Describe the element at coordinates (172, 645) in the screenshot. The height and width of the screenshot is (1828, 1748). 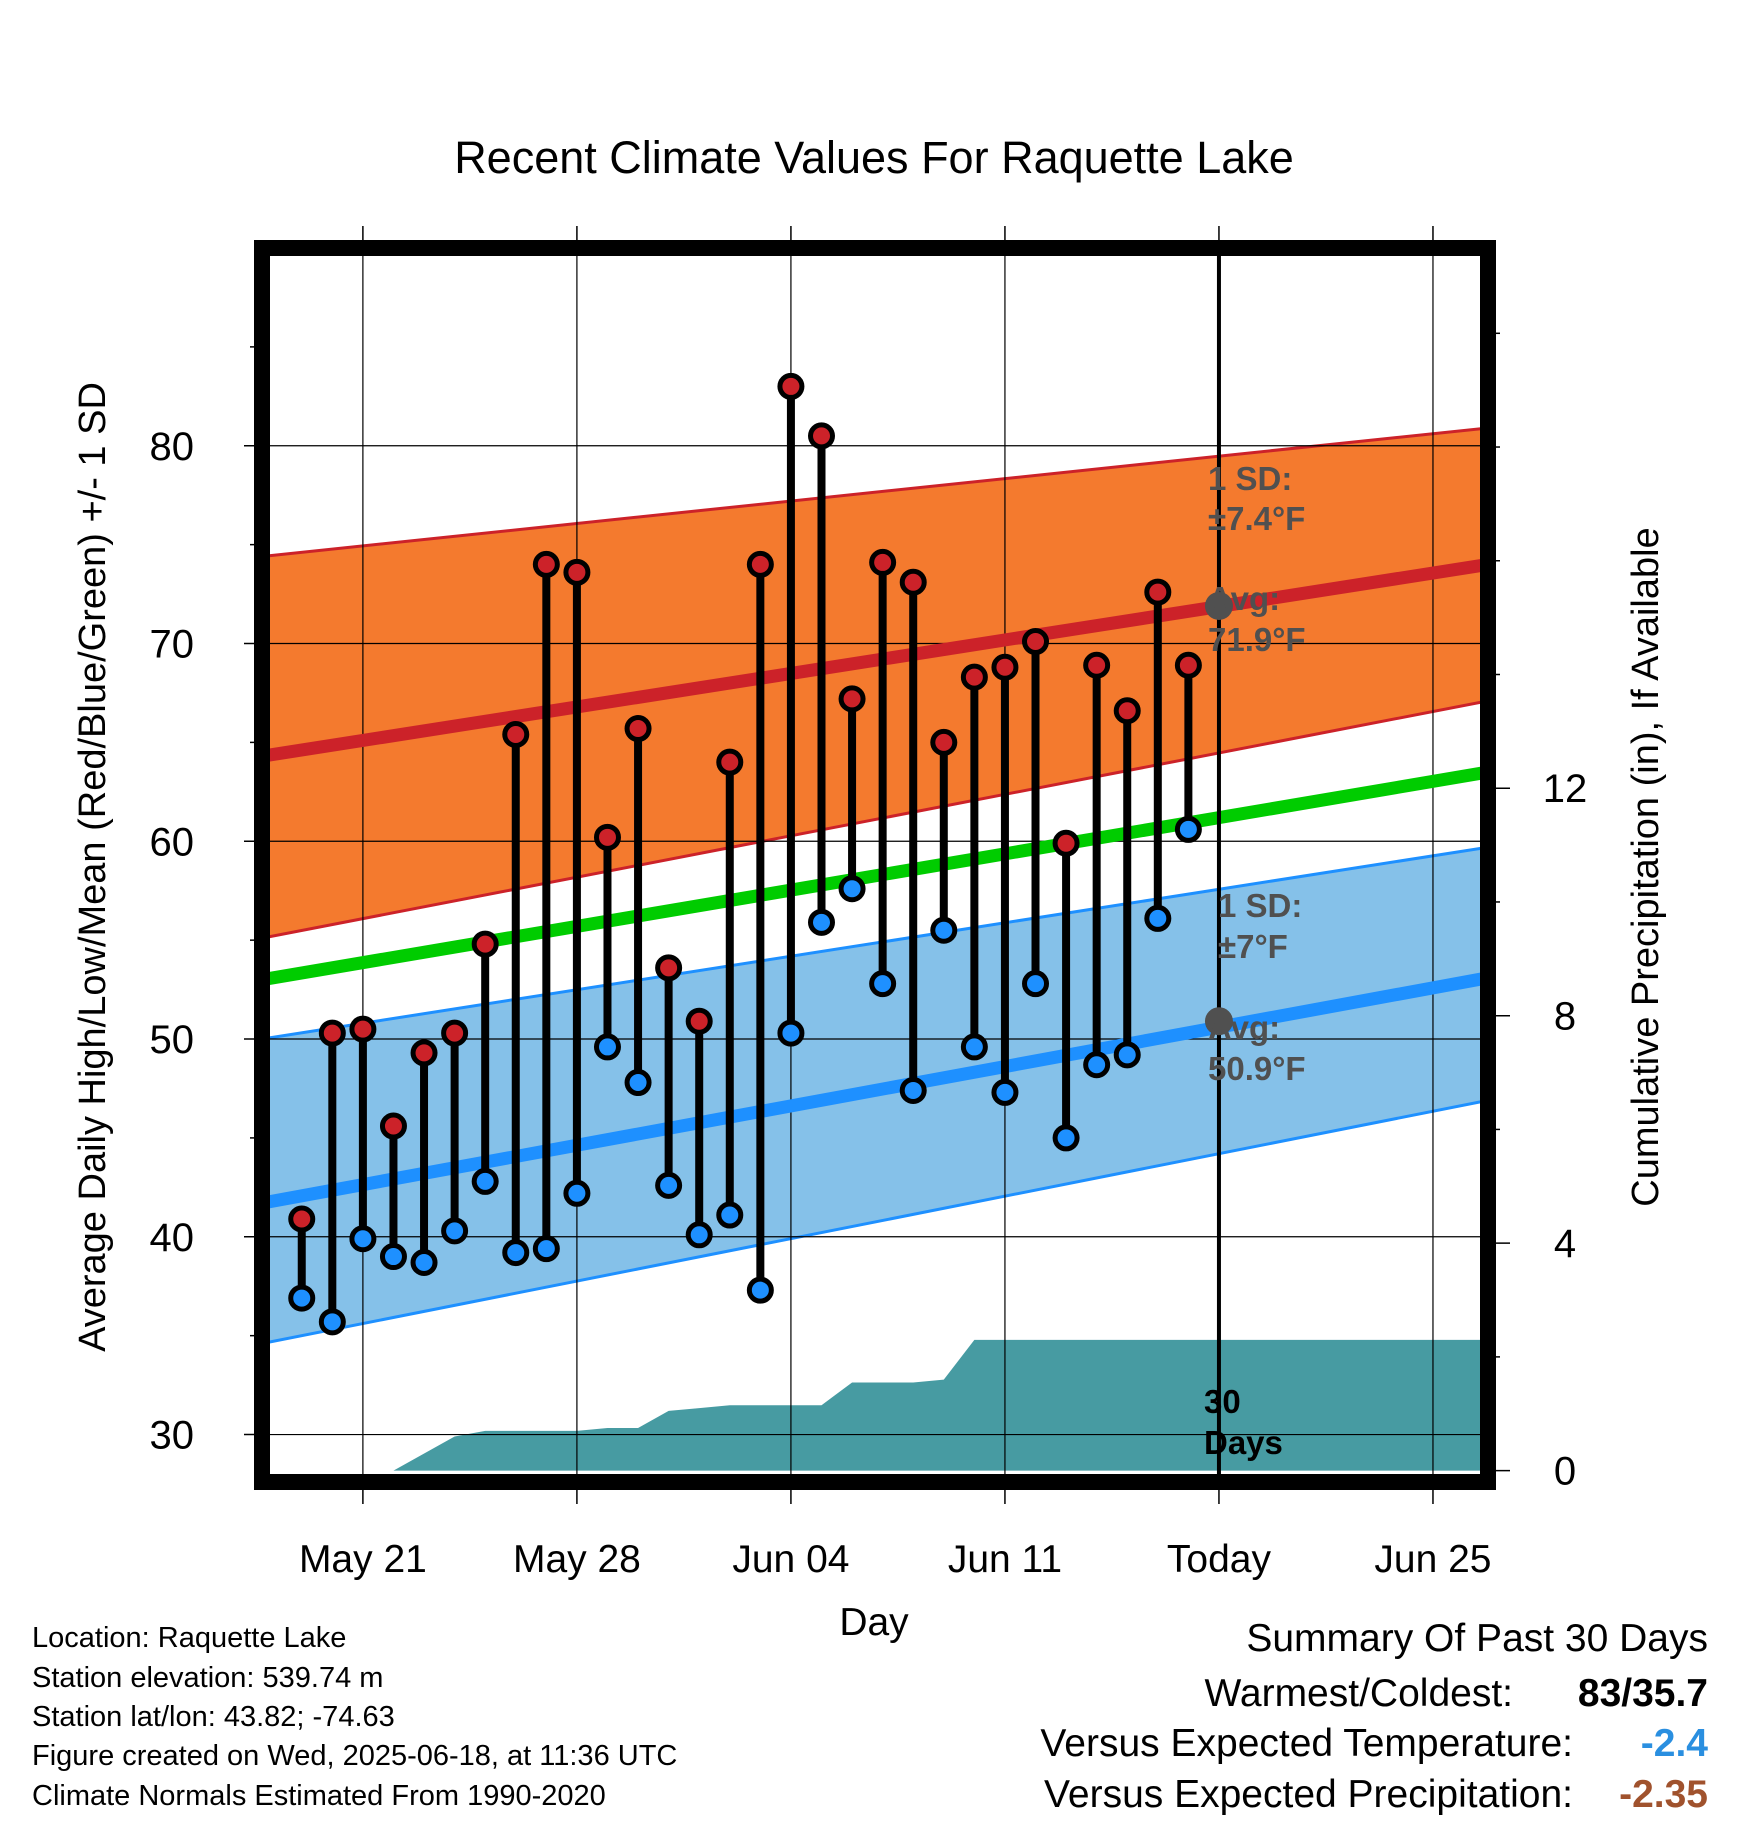
I see `y-tick-label: 70` at that location.